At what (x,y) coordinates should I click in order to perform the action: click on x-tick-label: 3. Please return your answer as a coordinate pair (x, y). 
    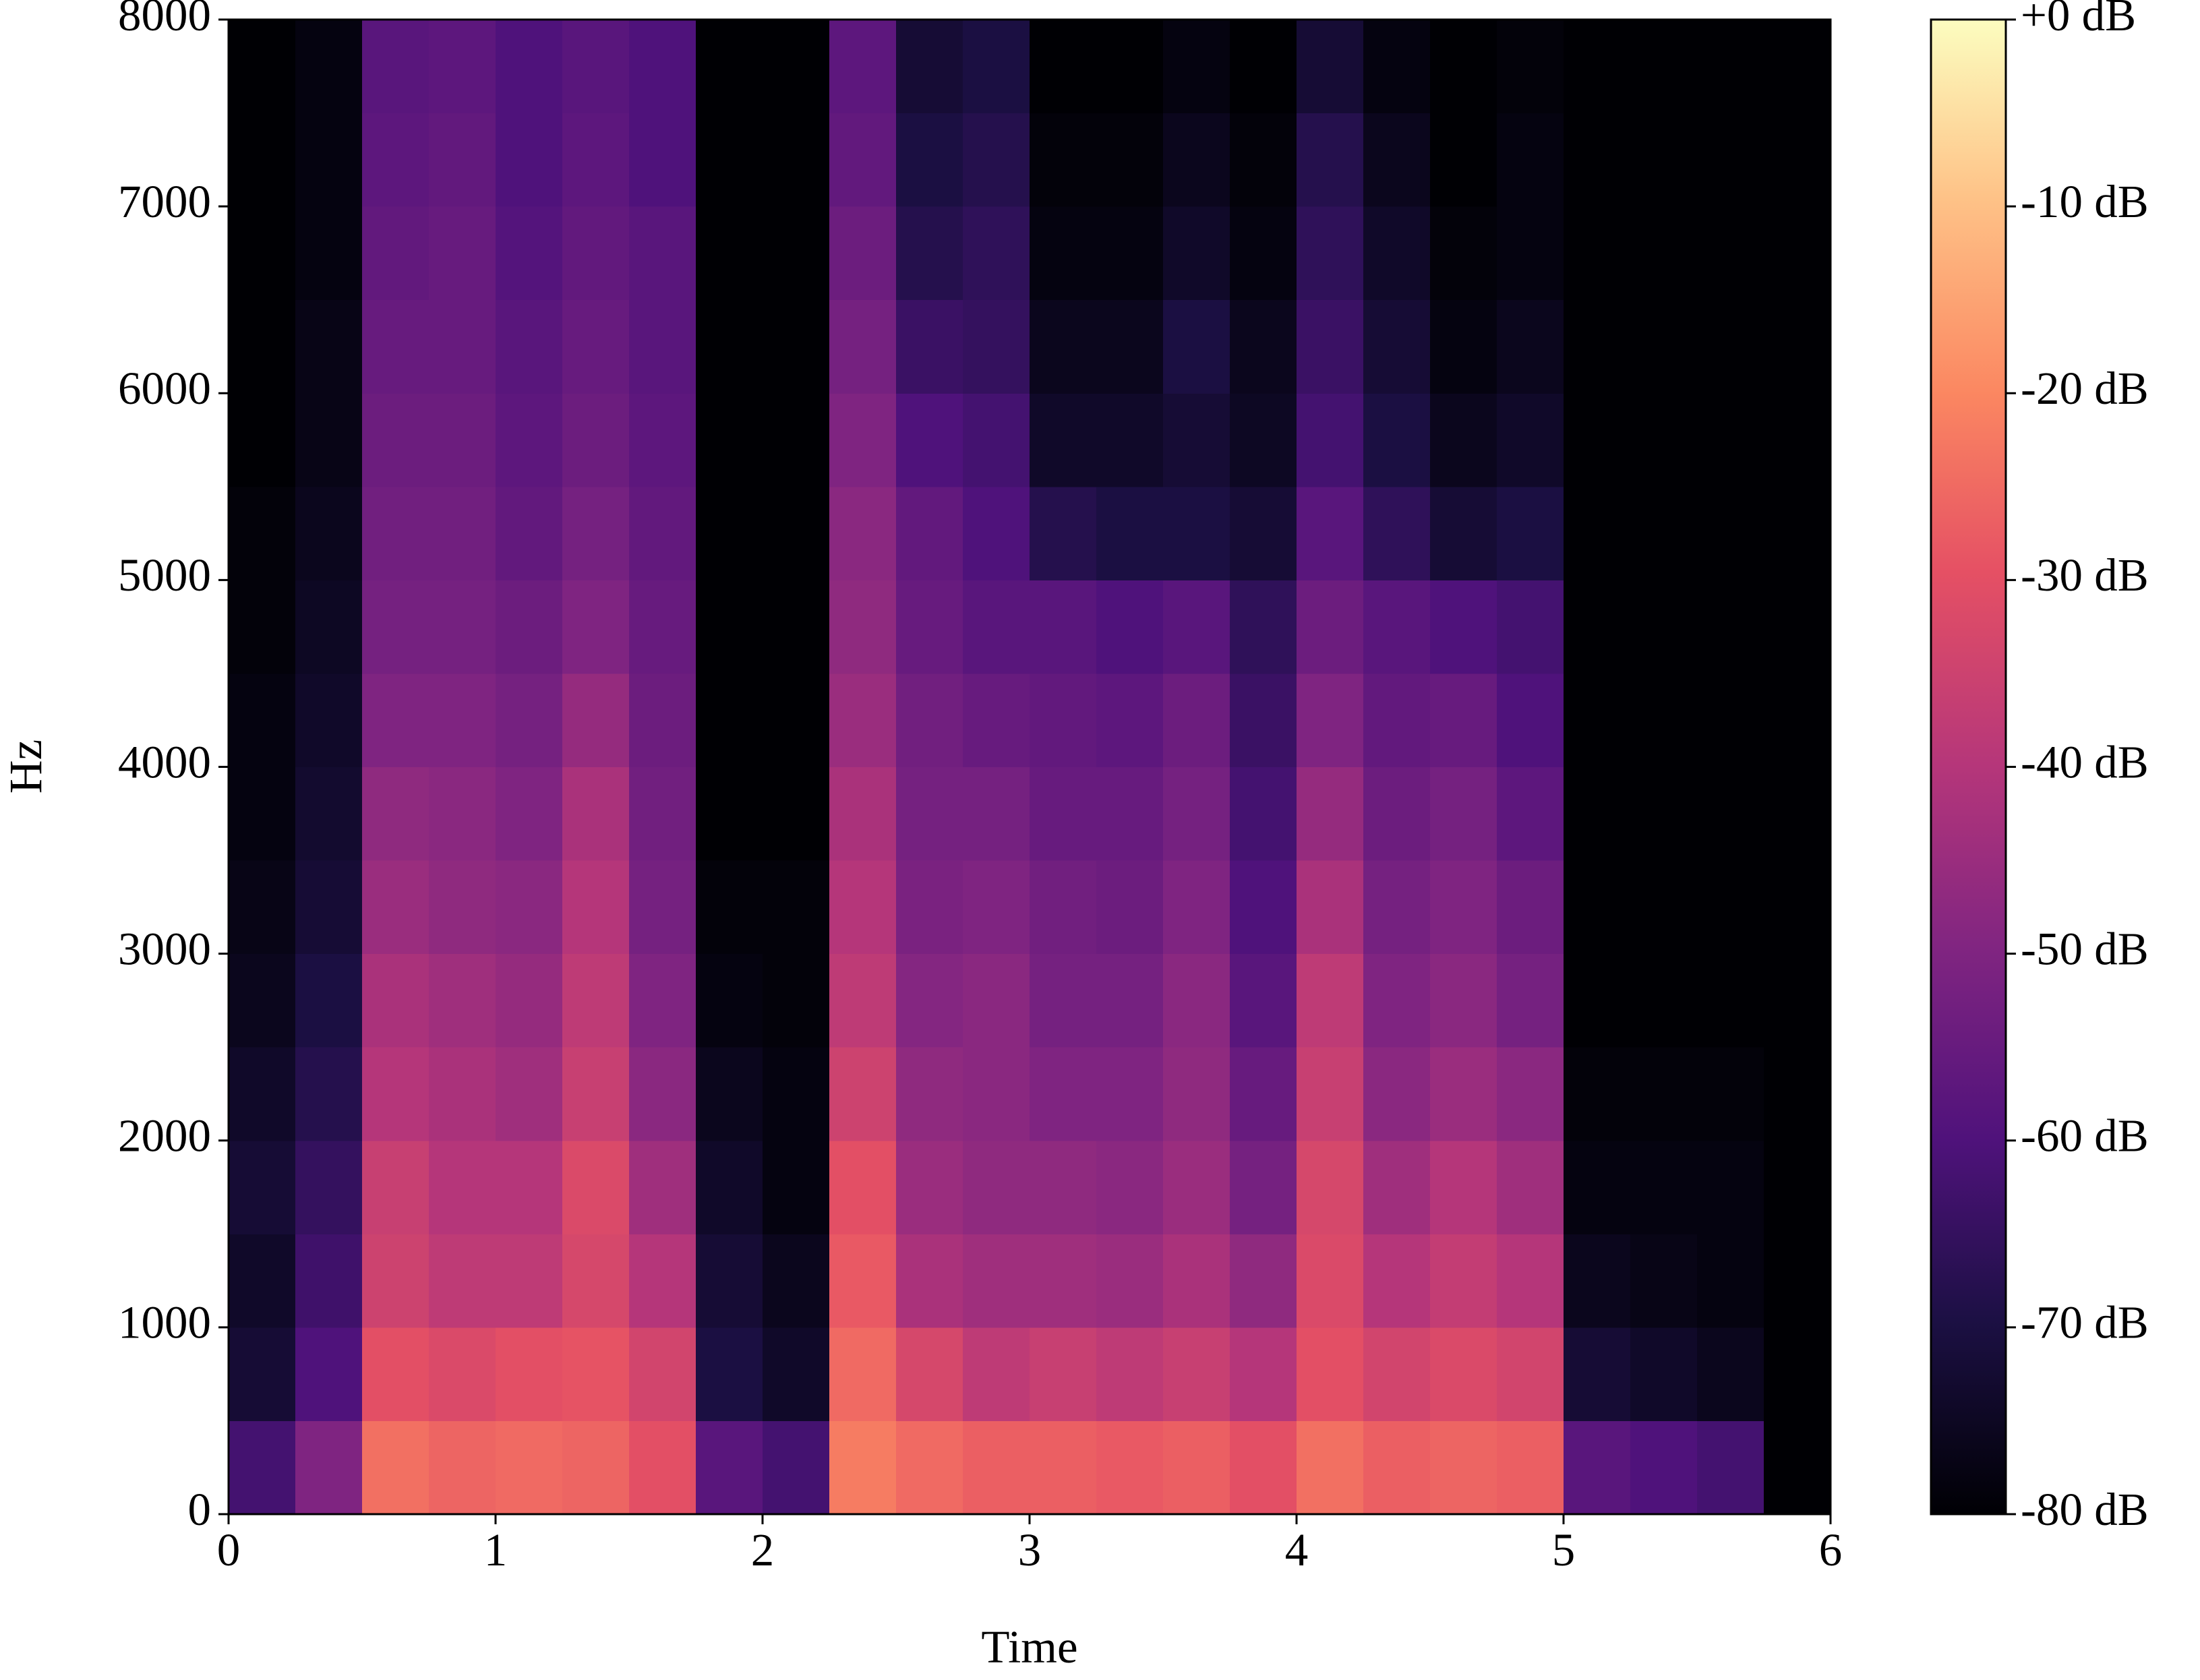
    Looking at the image, I should click on (1030, 1550).